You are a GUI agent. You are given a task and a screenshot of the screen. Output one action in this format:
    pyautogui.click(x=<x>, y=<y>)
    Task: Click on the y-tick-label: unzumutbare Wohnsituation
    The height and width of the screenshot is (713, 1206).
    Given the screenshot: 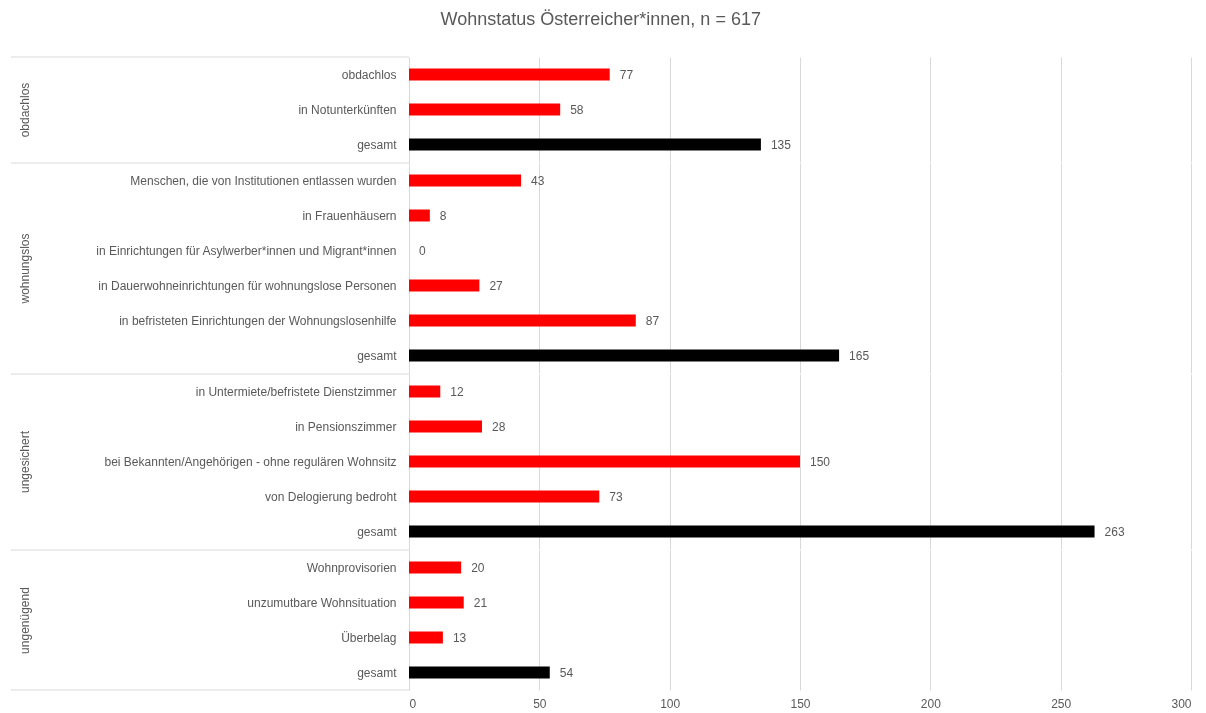 What is the action you would take?
    pyautogui.click(x=322, y=602)
    